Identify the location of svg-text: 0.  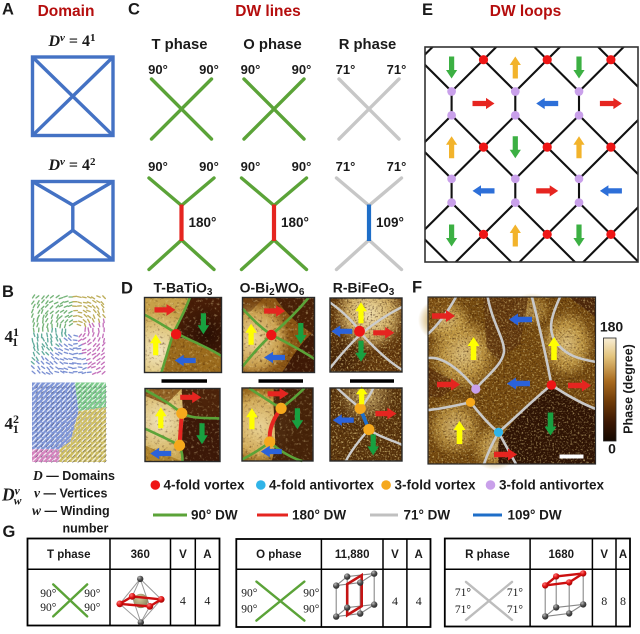
(612, 449).